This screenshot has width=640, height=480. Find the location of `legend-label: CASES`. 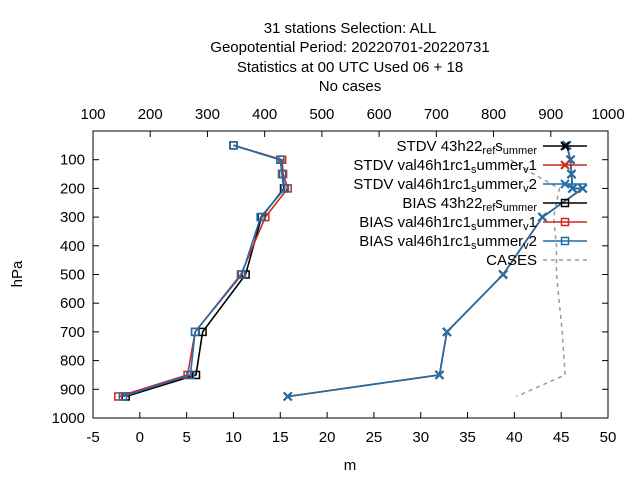

legend-label: CASES is located at coordinates (511, 260).